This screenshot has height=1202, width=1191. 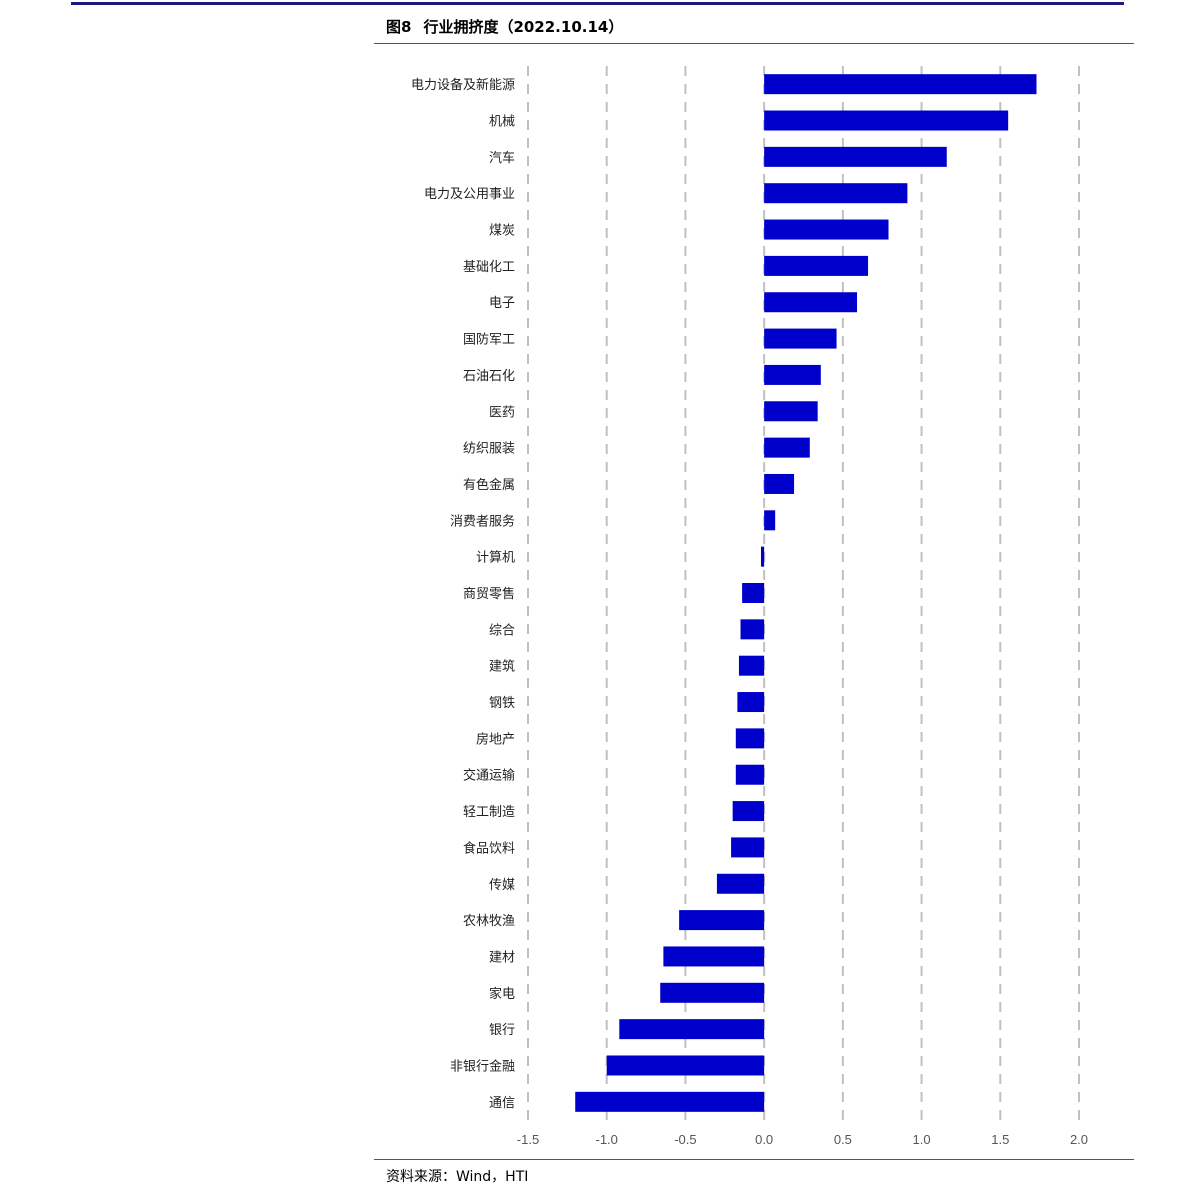 I want to click on x-tick-label: 0.0, so click(x=764, y=1139).